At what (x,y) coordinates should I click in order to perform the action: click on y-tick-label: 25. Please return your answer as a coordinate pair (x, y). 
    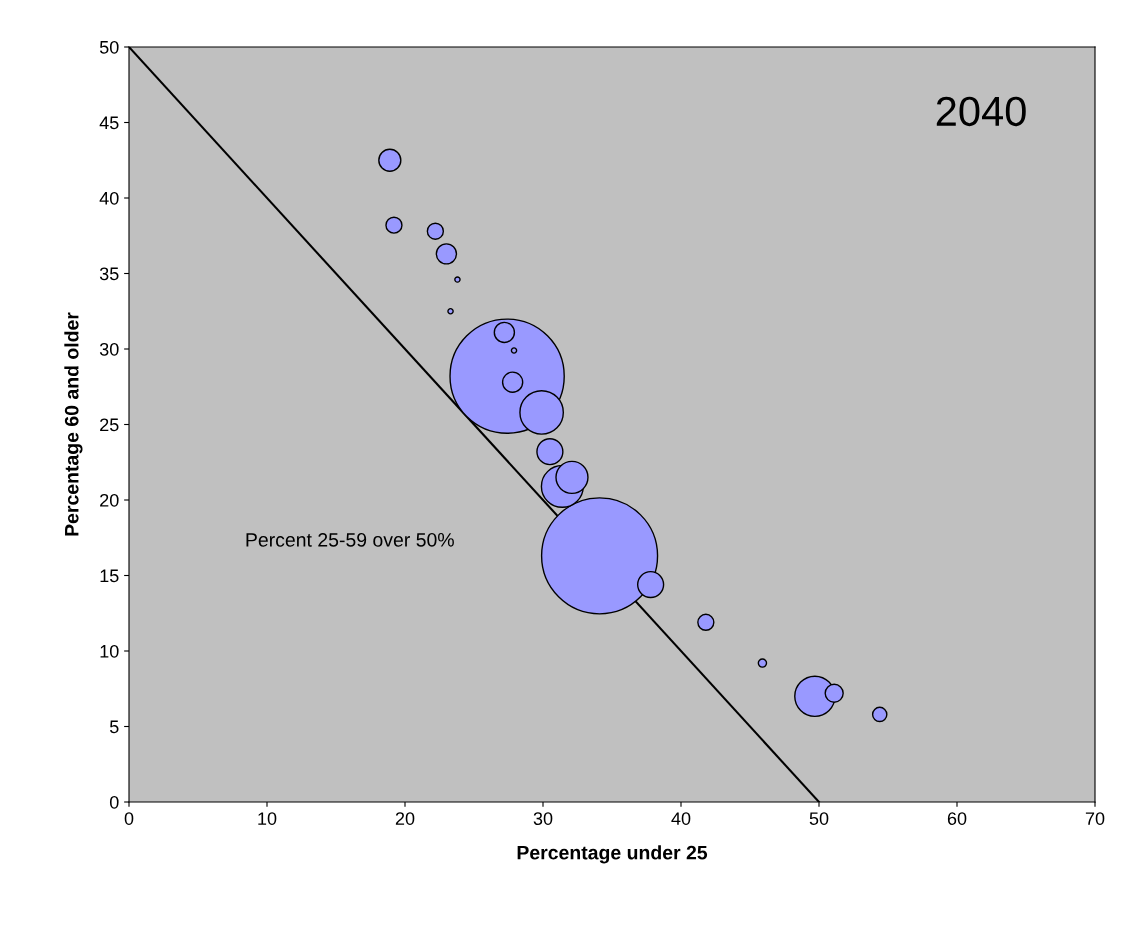
    Looking at the image, I should click on (109, 425).